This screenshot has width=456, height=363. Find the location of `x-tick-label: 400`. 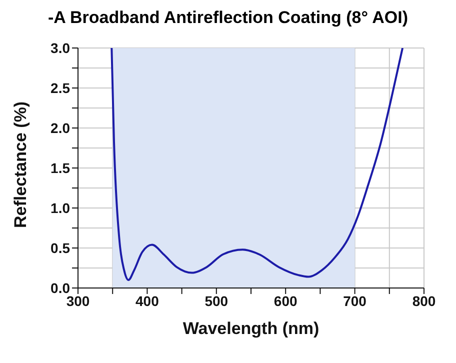

x-tick-label: 400 is located at coordinates (148, 300).